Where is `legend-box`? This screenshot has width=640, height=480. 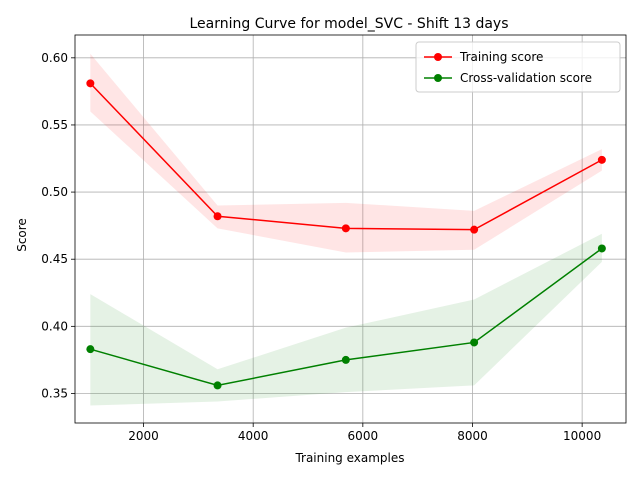
legend-box is located at coordinates (518, 67).